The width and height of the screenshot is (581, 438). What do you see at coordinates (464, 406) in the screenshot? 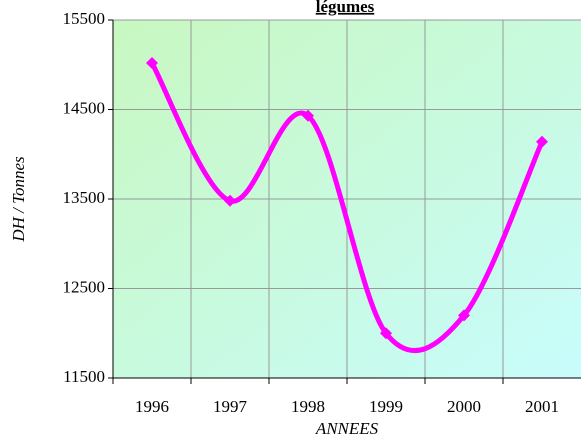
I see `x-tick-label: 2000` at bounding box center [464, 406].